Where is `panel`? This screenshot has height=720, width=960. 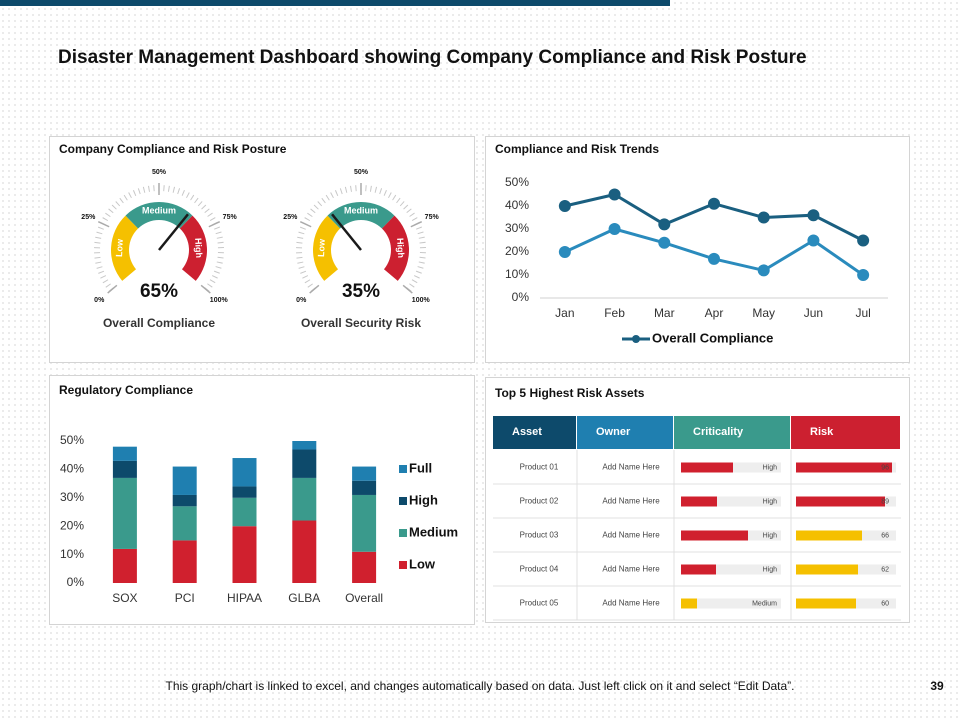
panel is located at coordinates (697, 249).